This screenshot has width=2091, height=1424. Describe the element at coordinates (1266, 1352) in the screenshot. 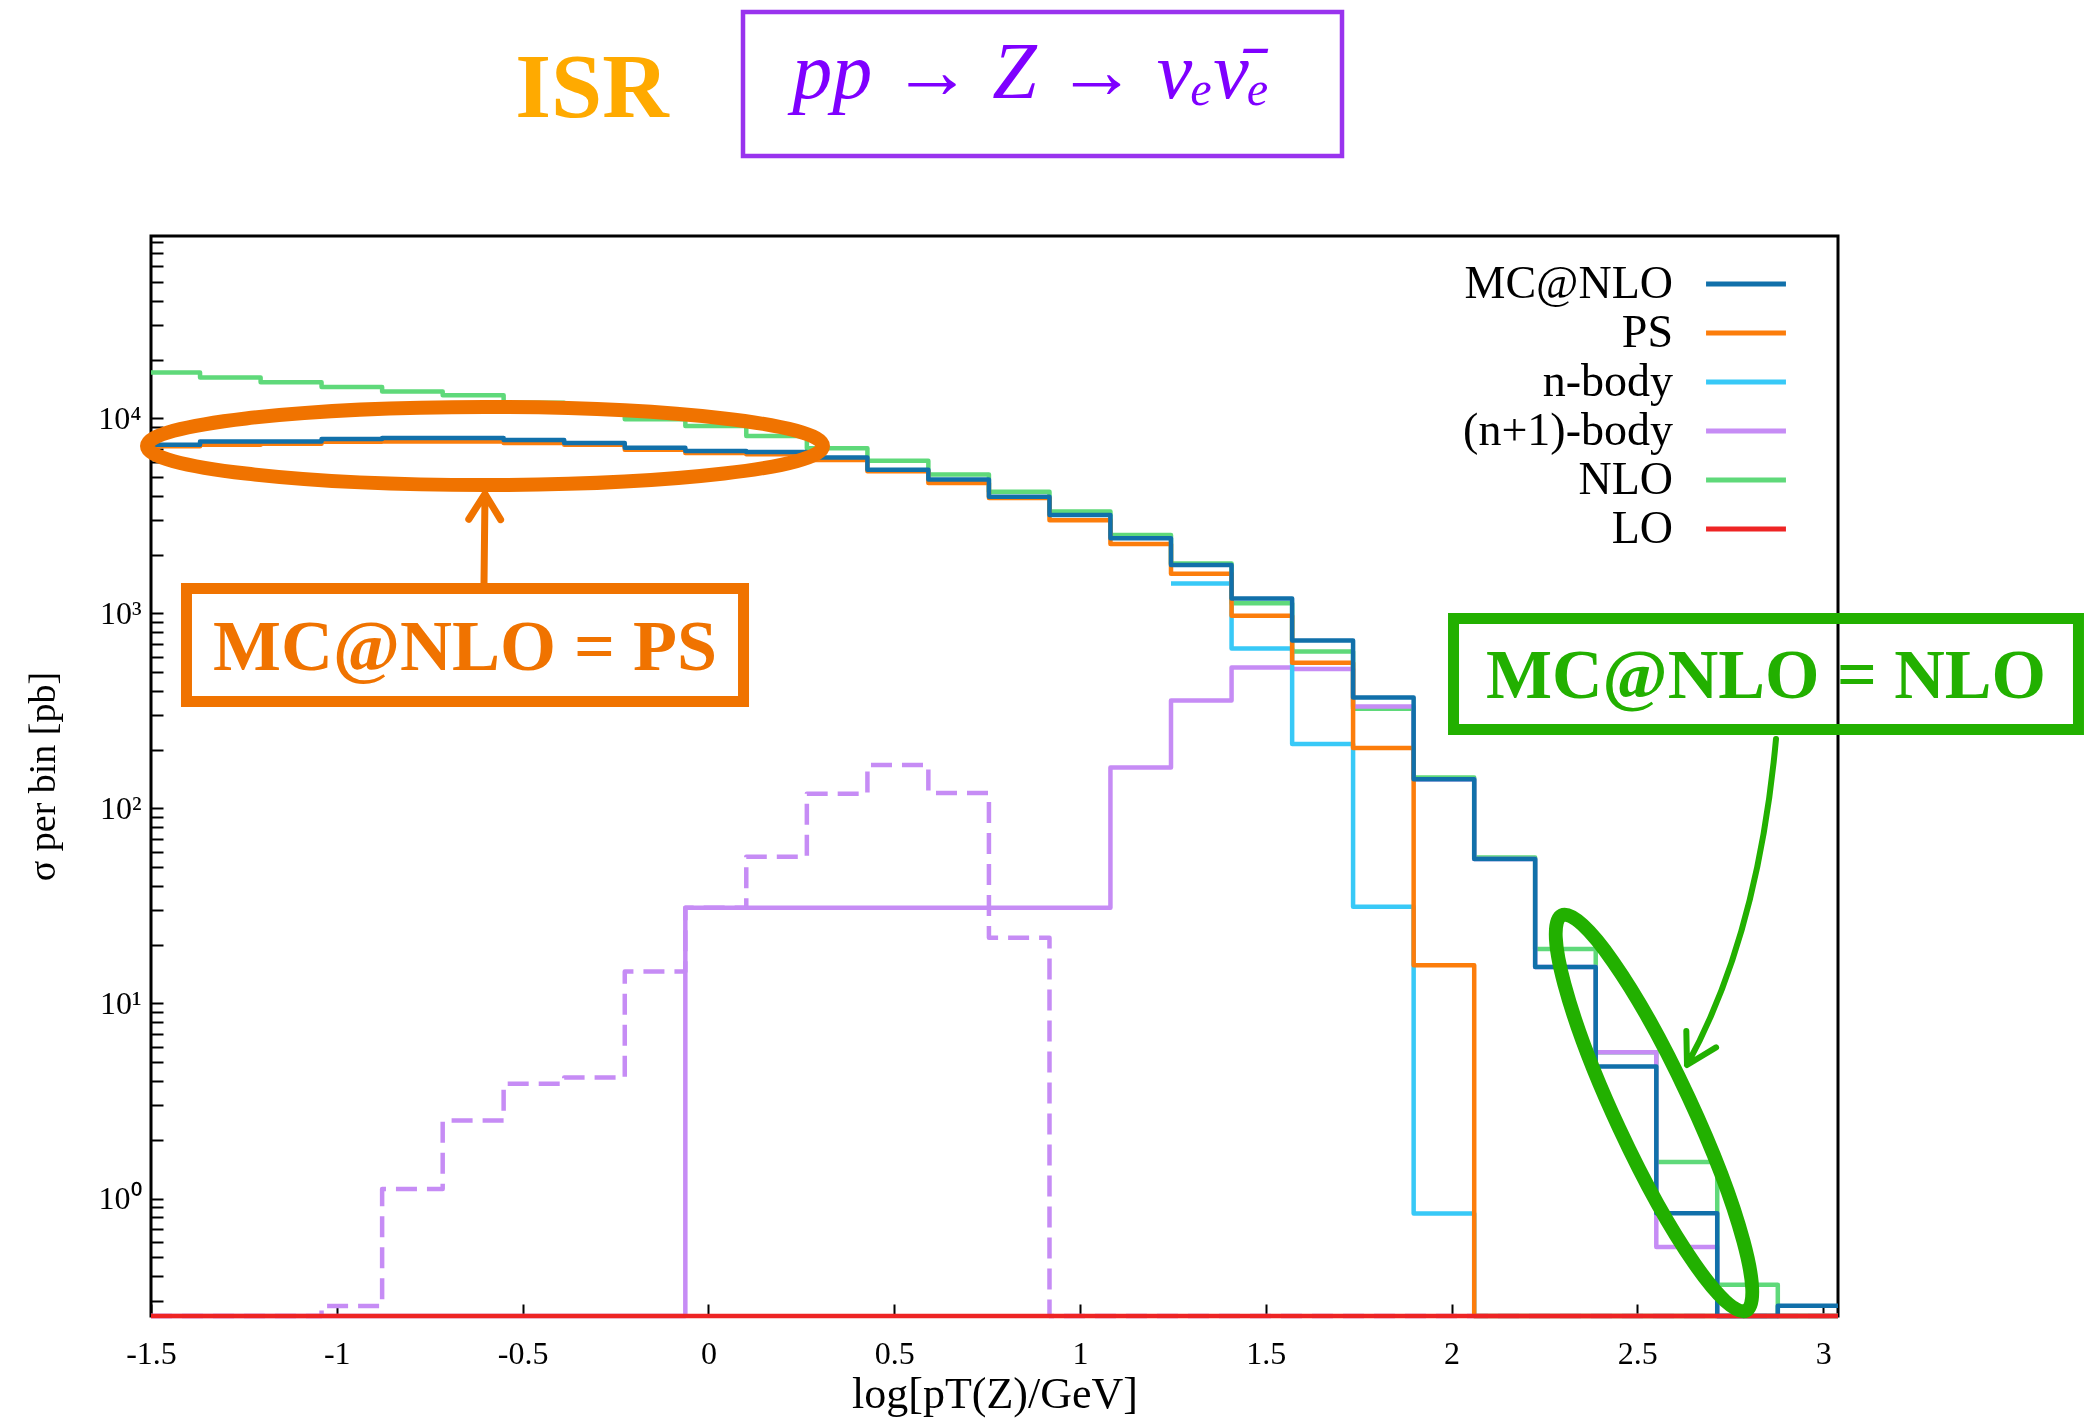

I see `x-tick-label: 1.5` at that location.